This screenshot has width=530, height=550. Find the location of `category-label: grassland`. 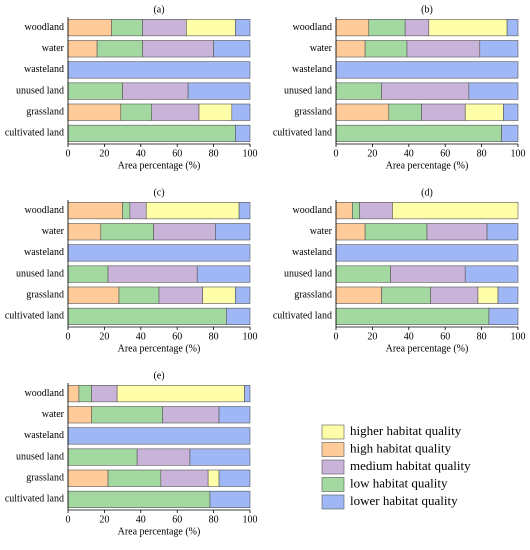

category-label: grassland is located at coordinates (45, 112).